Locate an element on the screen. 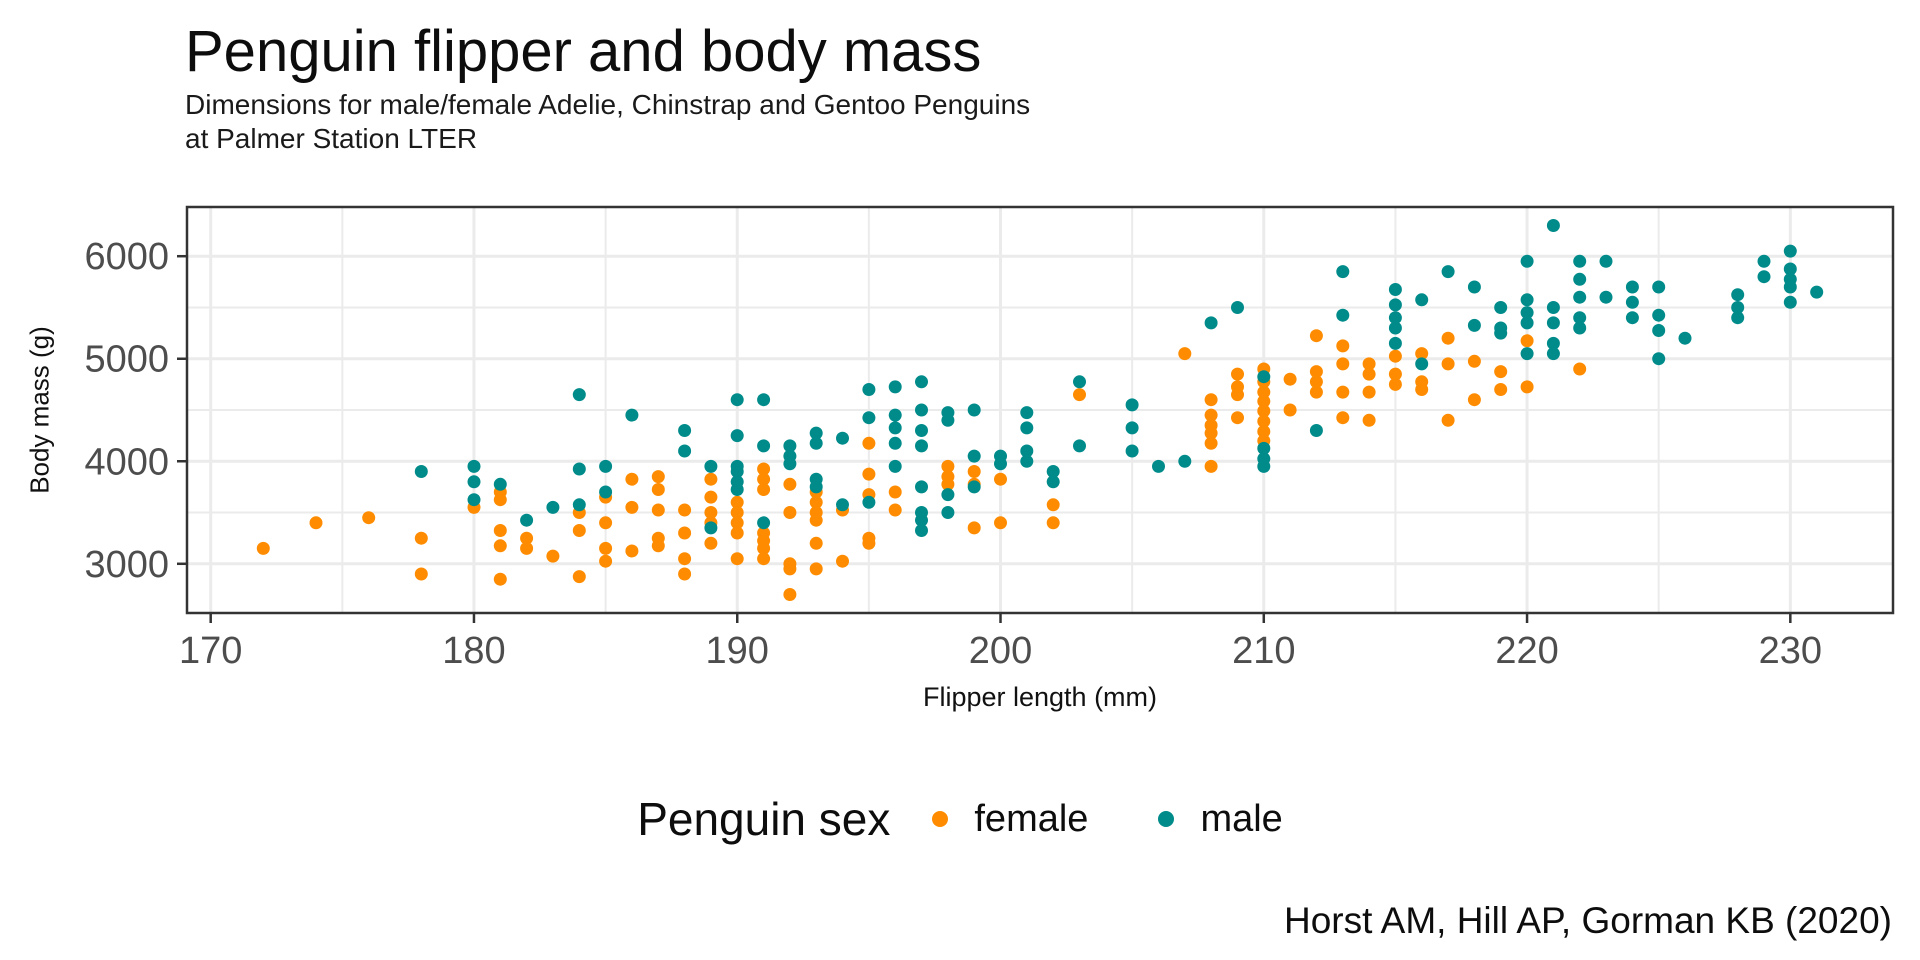  legend-label-female: female is located at coordinates (1031, 818).